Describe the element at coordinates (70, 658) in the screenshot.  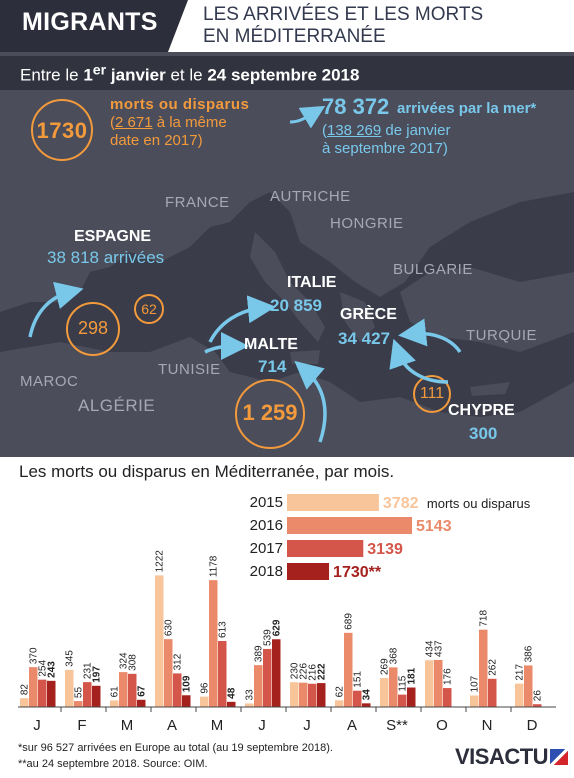
I see `bar-label-2015-1: 345` at that location.